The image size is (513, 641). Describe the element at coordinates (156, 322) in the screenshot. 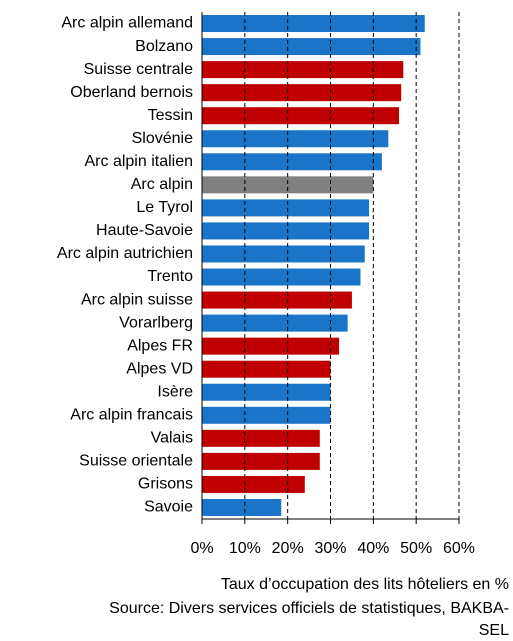

I see `y-tick-label: Vorarlberg` at that location.